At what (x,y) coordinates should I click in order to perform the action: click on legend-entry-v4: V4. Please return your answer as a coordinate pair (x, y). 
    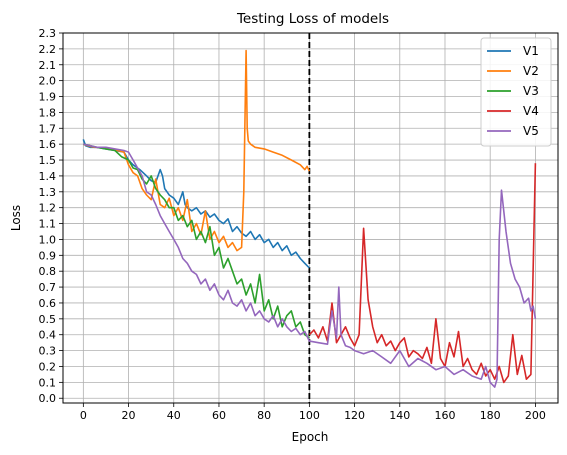
    Looking at the image, I should click on (531, 111).